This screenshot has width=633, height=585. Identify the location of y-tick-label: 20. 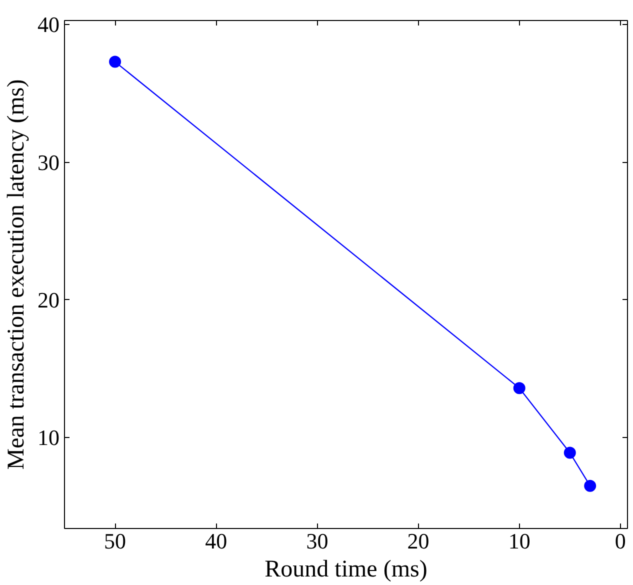
(49, 299).